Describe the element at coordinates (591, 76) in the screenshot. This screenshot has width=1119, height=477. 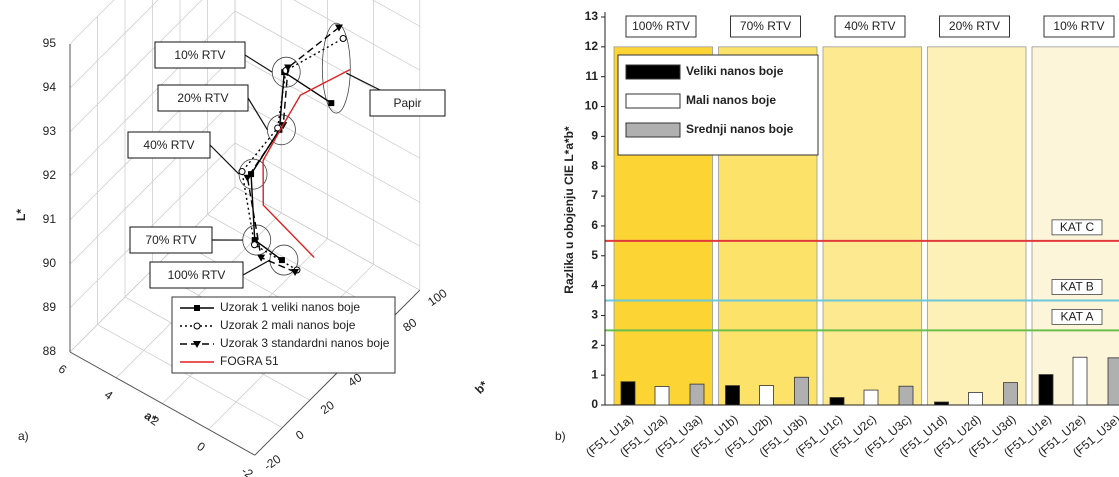
I see `y-tick-label: 11` at that location.